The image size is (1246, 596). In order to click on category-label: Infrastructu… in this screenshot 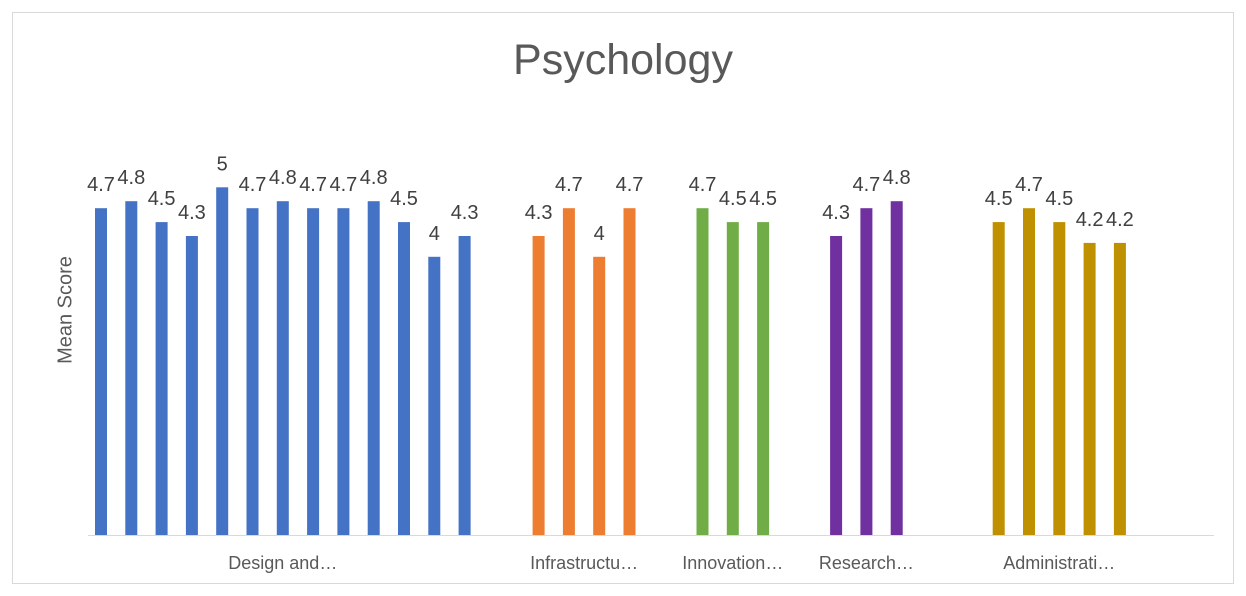, I will do `click(584, 563)`.